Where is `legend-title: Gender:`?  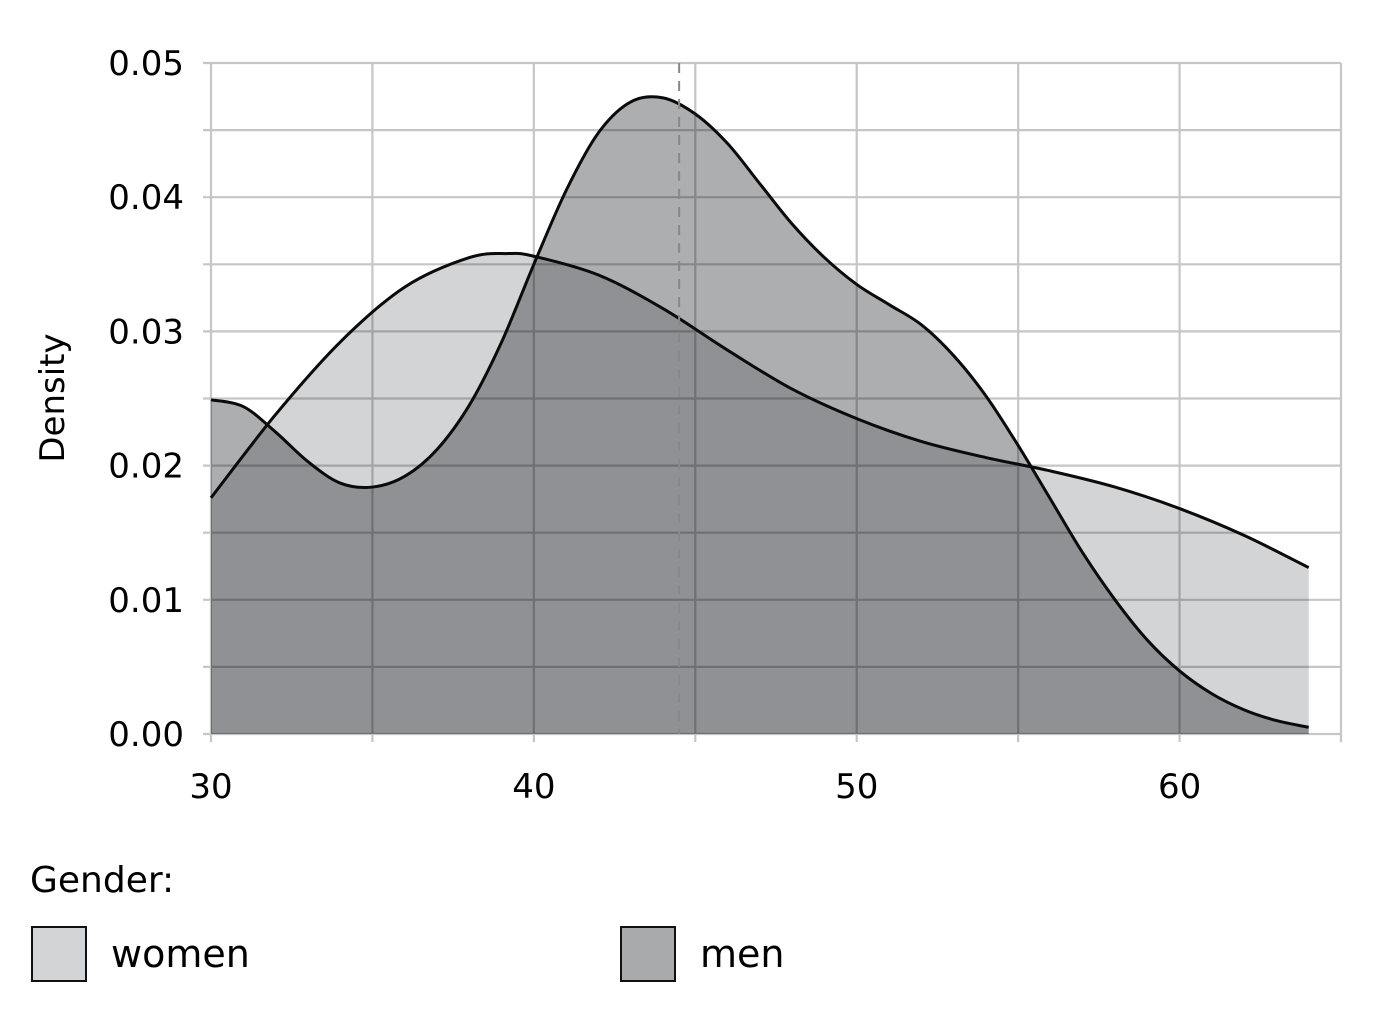
legend-title: Gender: is located at coordinates (102, 880).